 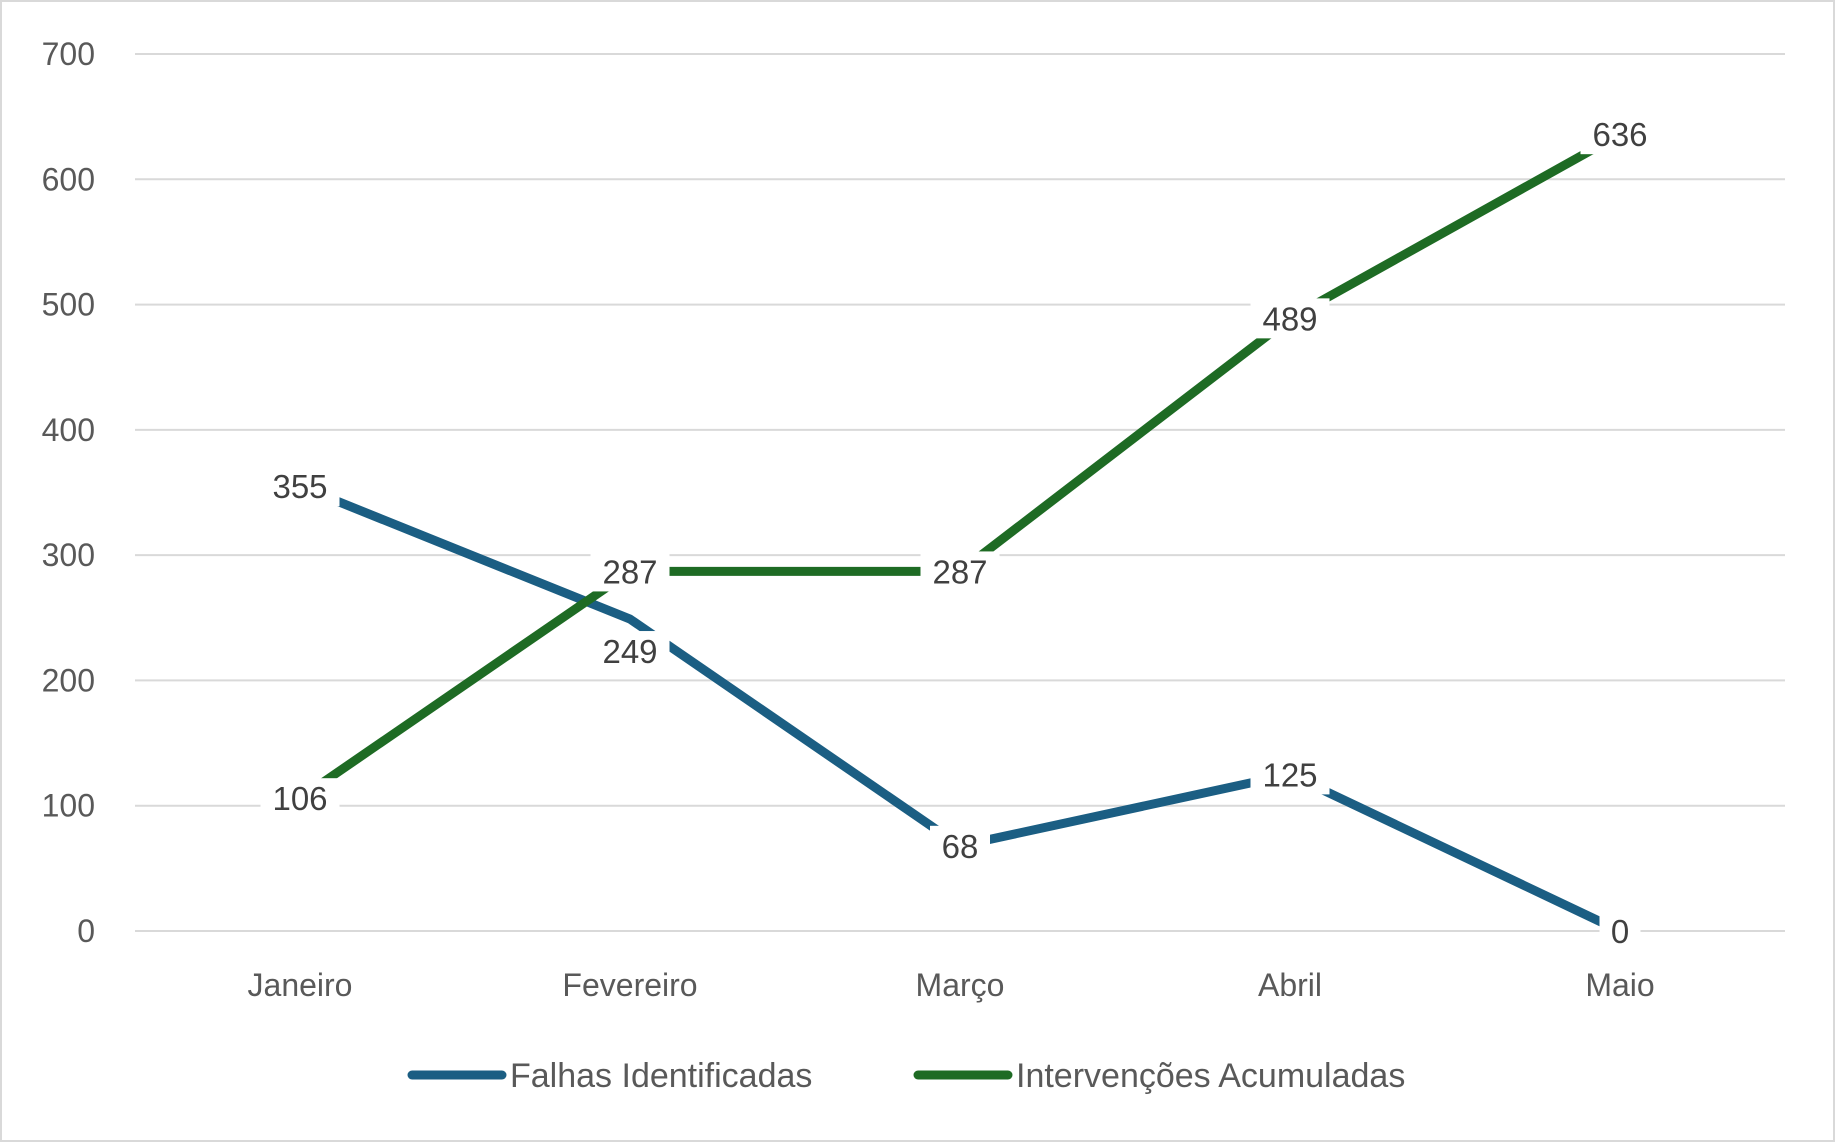 I want to click on data-label: 0, so click(x=1620, y=931).